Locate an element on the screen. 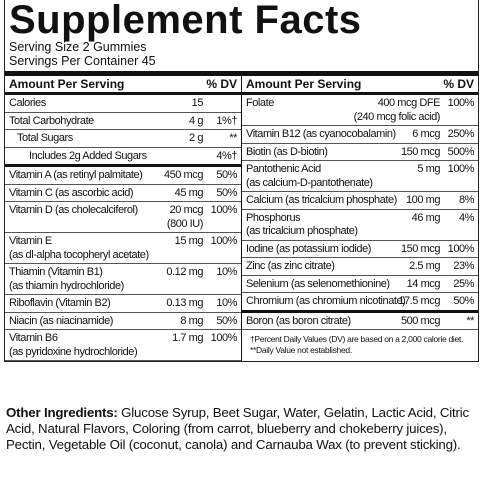 This screenshot has height=479, width=483. nutrient-row: Selenium (as selenomethionine) 14 mcg 25% is located at coordinates (360, 284).